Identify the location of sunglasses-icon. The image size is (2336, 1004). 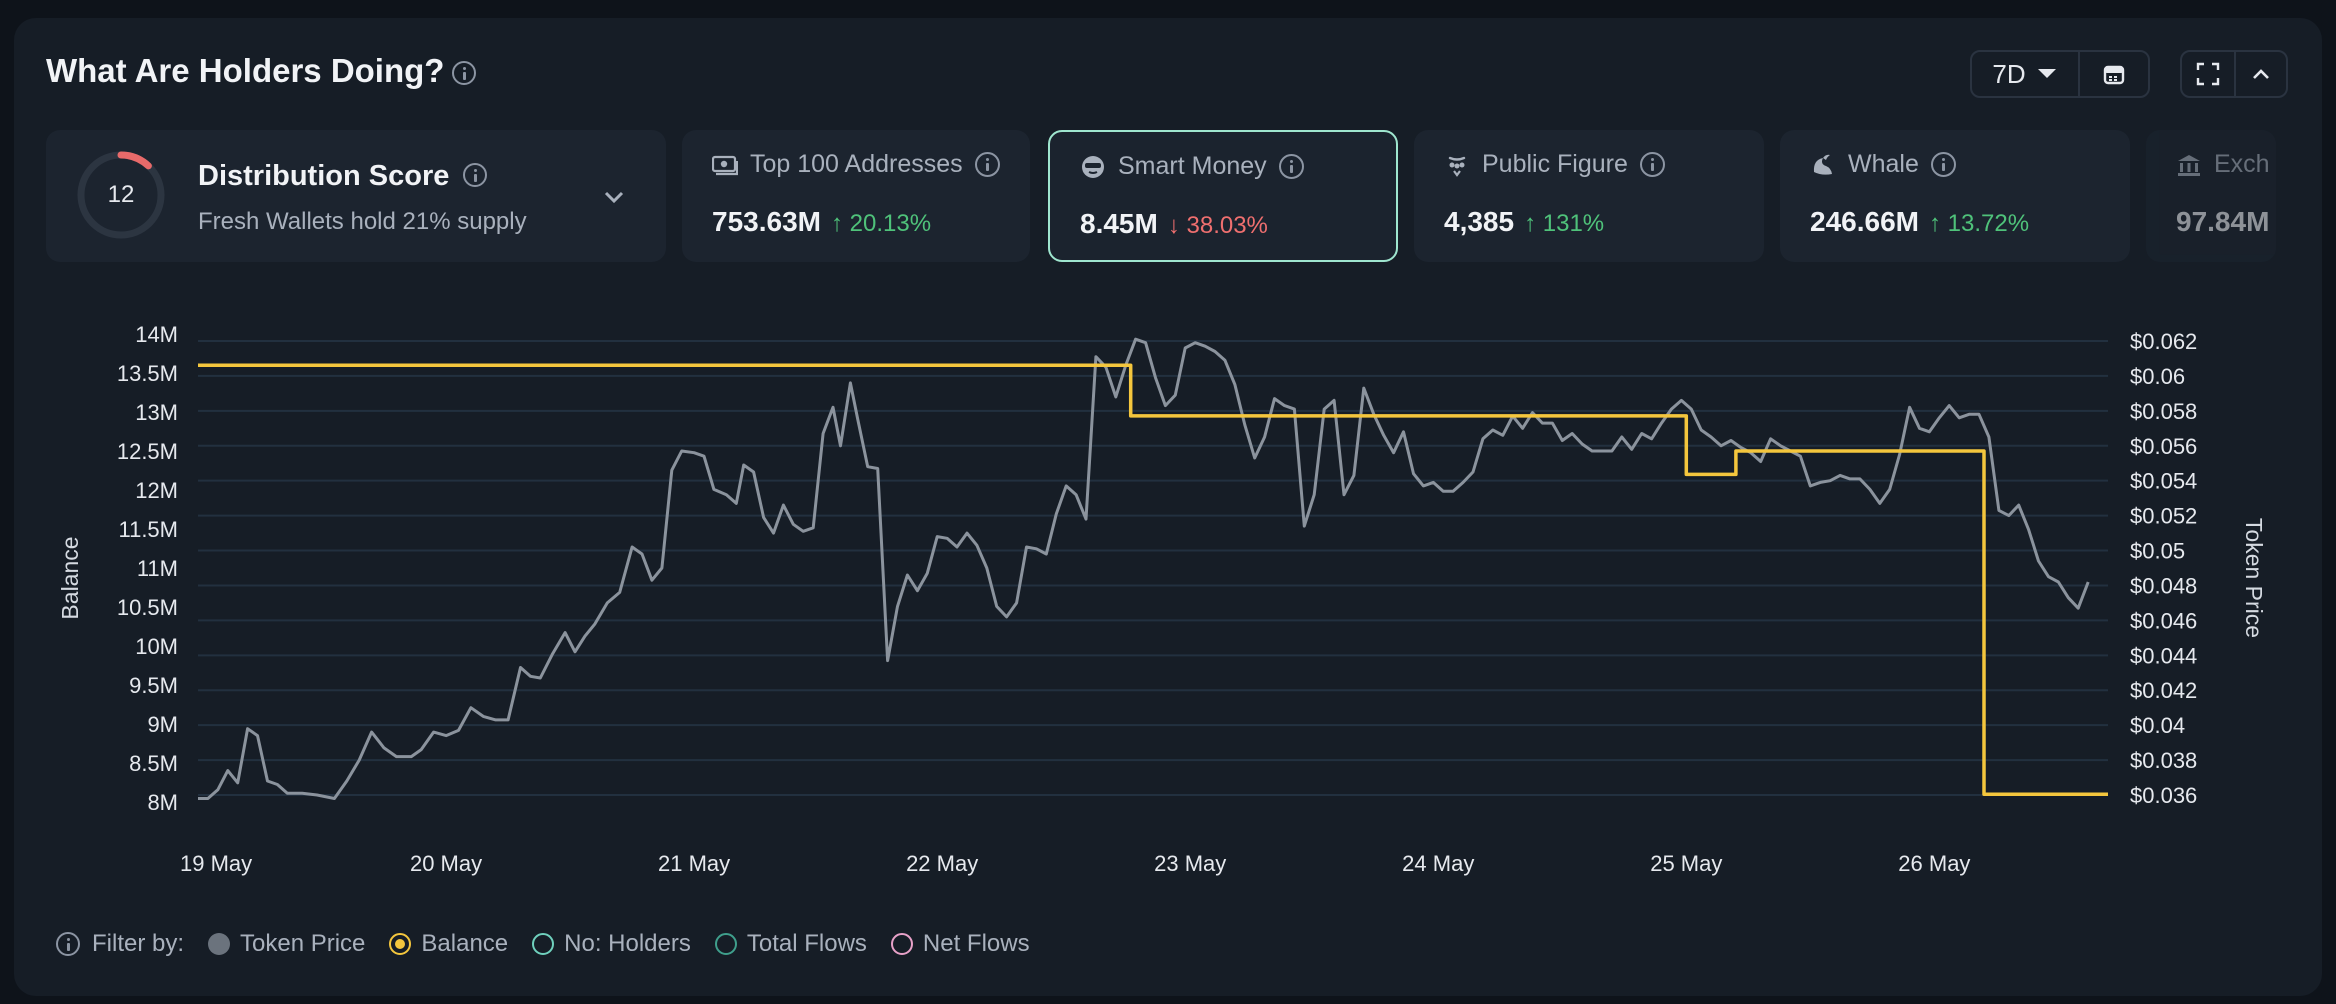
(1093, 167).